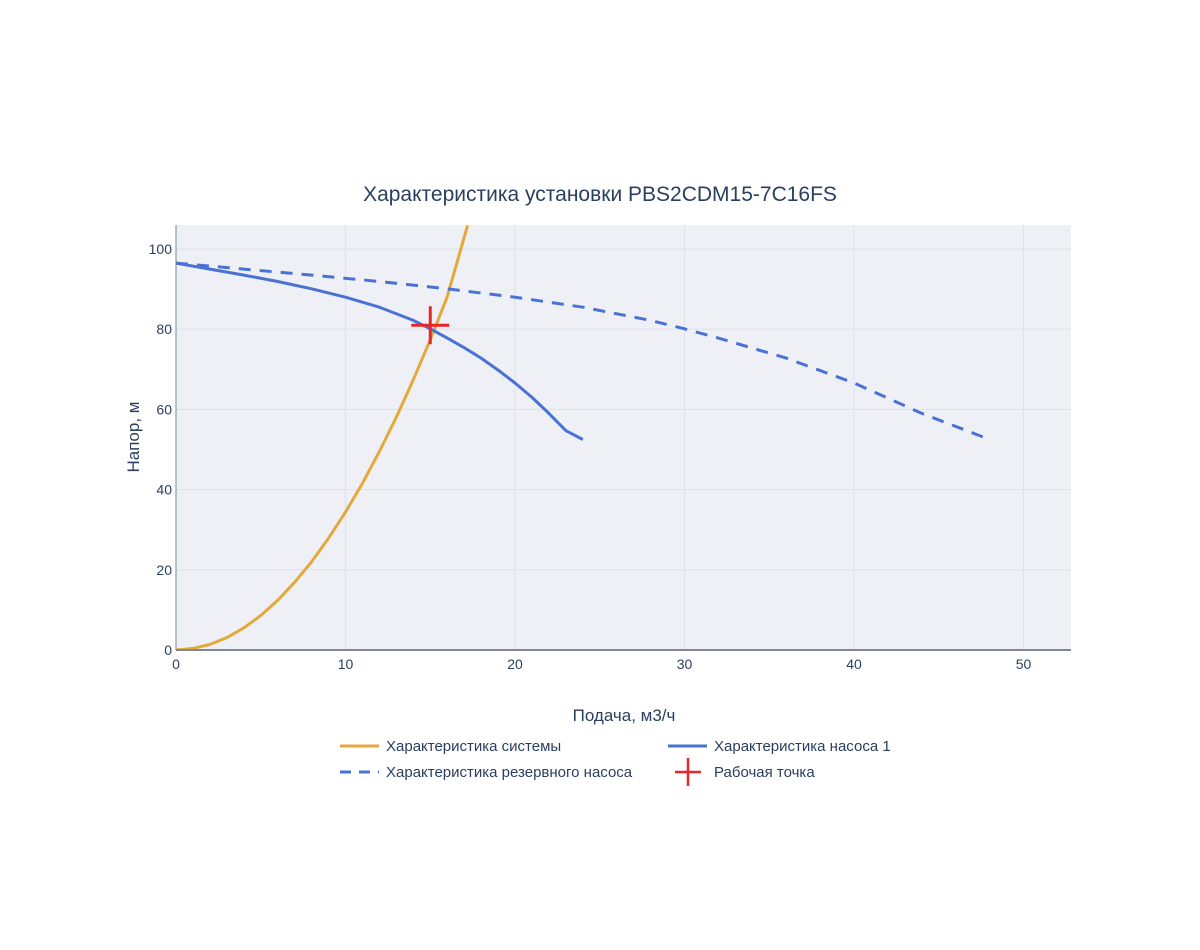 This screenshot has width=1200, height=950. I want to click on legend-item-pump-1: Характеристика насоса 1, so click(779, 746).